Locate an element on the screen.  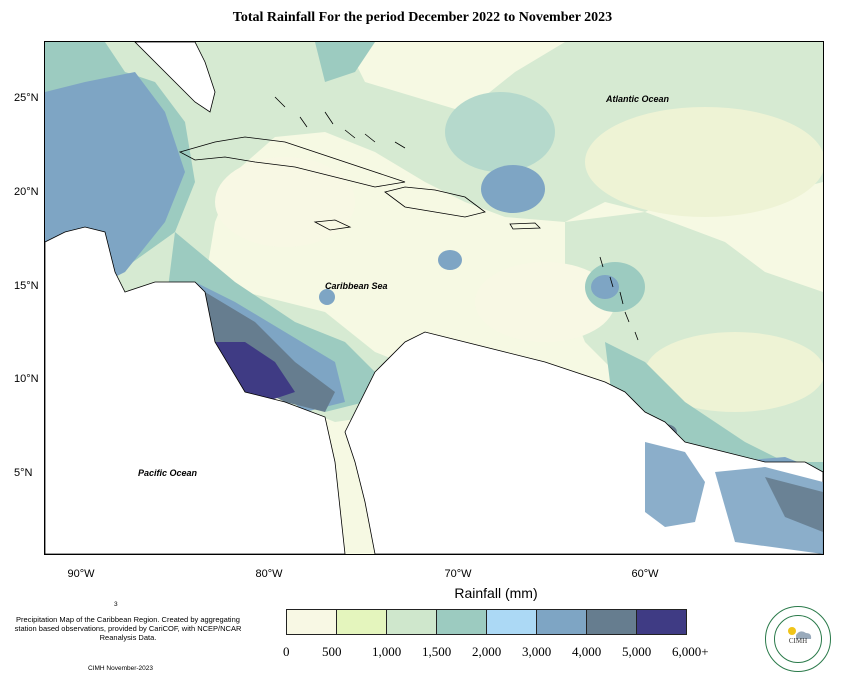
legend-colorbar is located at coordinates (486, 622).